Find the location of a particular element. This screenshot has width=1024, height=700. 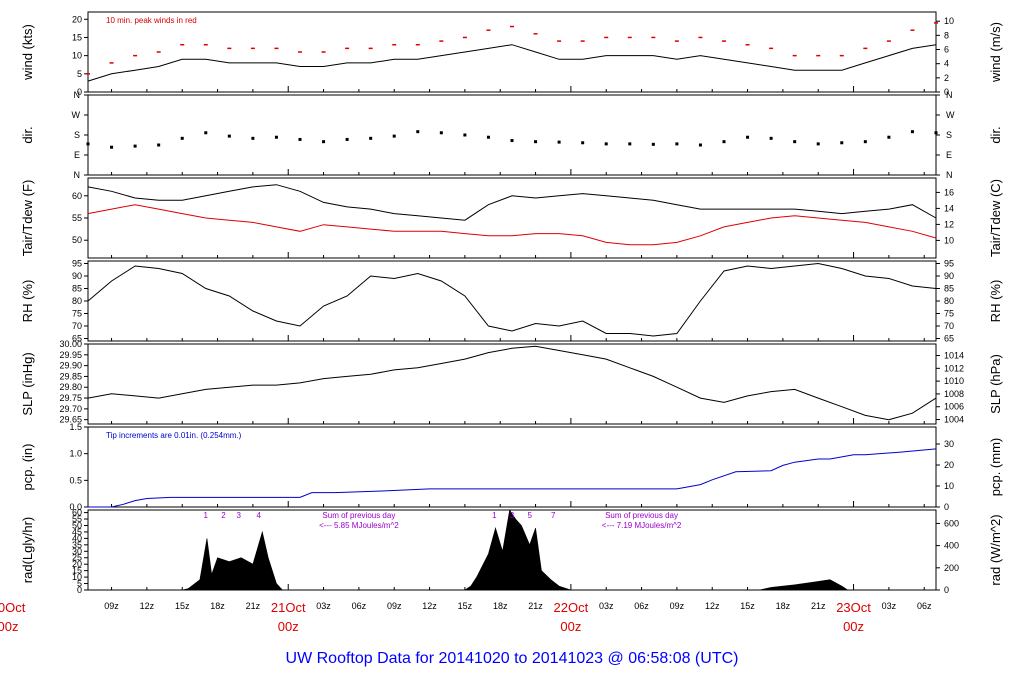

rh-right-tick-label: 65 is located at coordinates (949, 339).